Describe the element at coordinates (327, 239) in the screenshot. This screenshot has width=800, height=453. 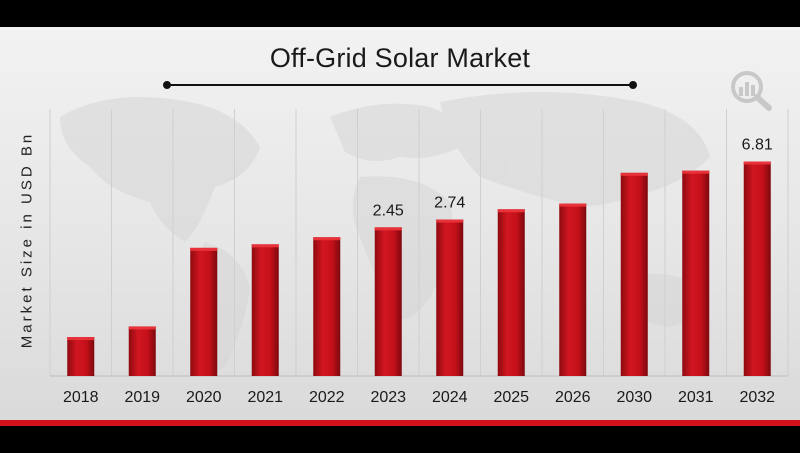
I see `bar-cap-2022` at that location.